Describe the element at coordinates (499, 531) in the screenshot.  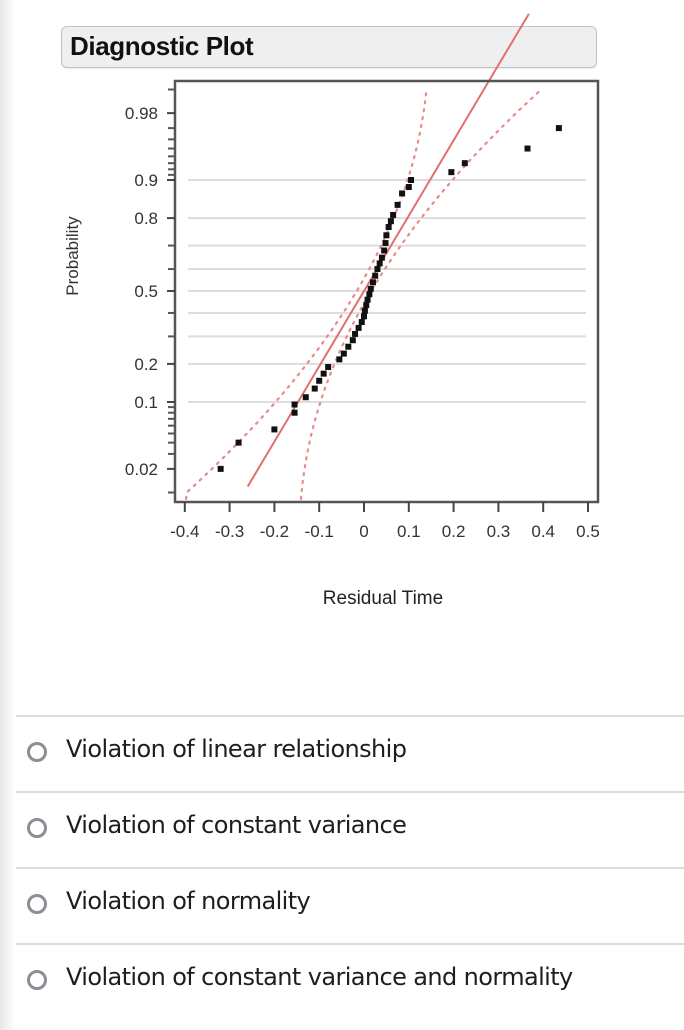
I see `x-tick-label: 0.3` at that location.